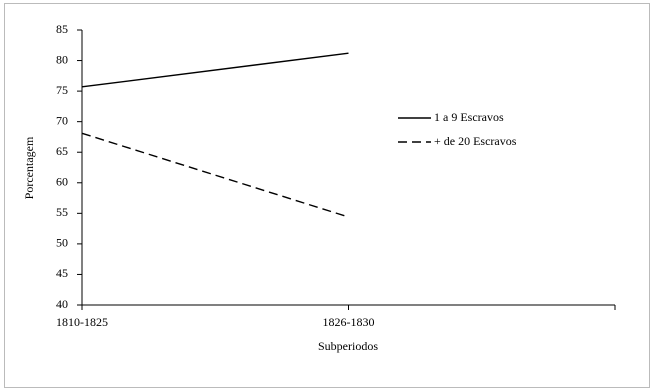 The width and height of the screenshot is (655, 391). Describe the element at coordinates (62, 90) in the screenshot. I see `y-tick-label: 75` at that location.